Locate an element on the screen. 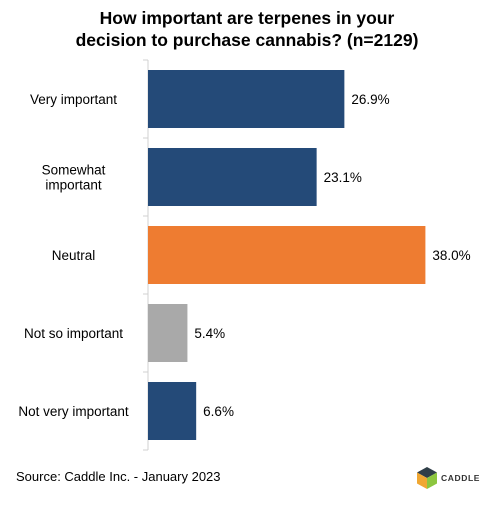 This screenshot has height=507, width=494. category-label-line: Very important is located at coordinates (73, 99).